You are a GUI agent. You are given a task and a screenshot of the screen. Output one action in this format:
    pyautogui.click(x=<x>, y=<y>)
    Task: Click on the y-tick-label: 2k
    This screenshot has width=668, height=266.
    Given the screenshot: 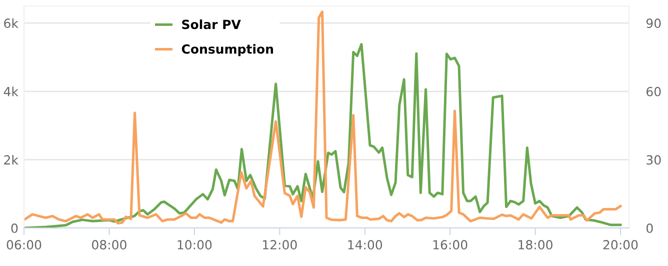 What is the action you would take?
    pyautogui.click(x=11, y=159)
    